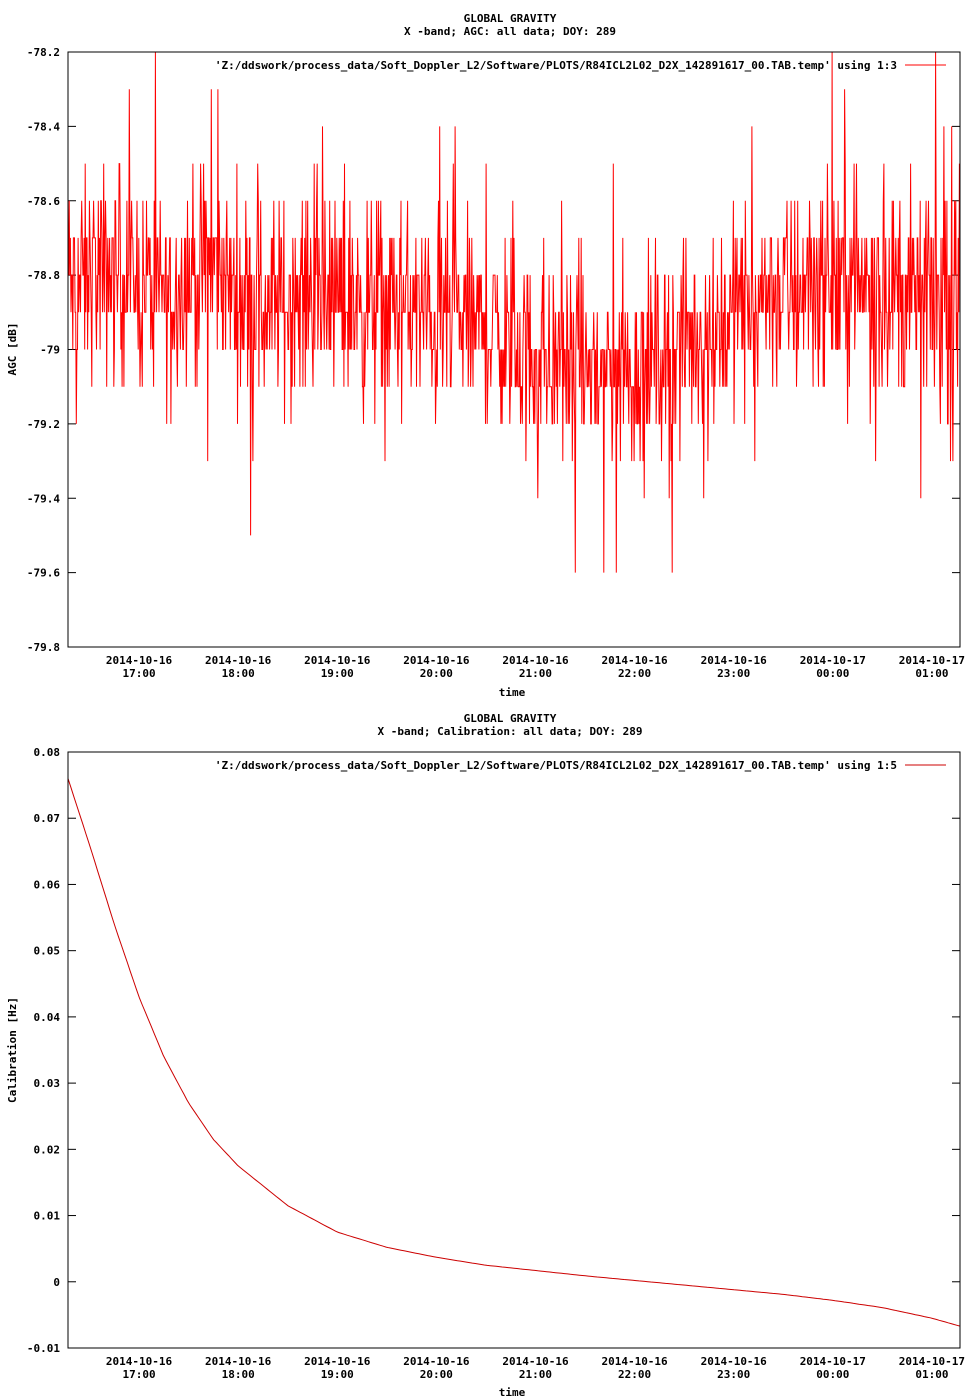  What do you see at coordinates (43, 647) in the screenshot?
I see `y-tick-label: -79.8` at bounding box center [43, 647].